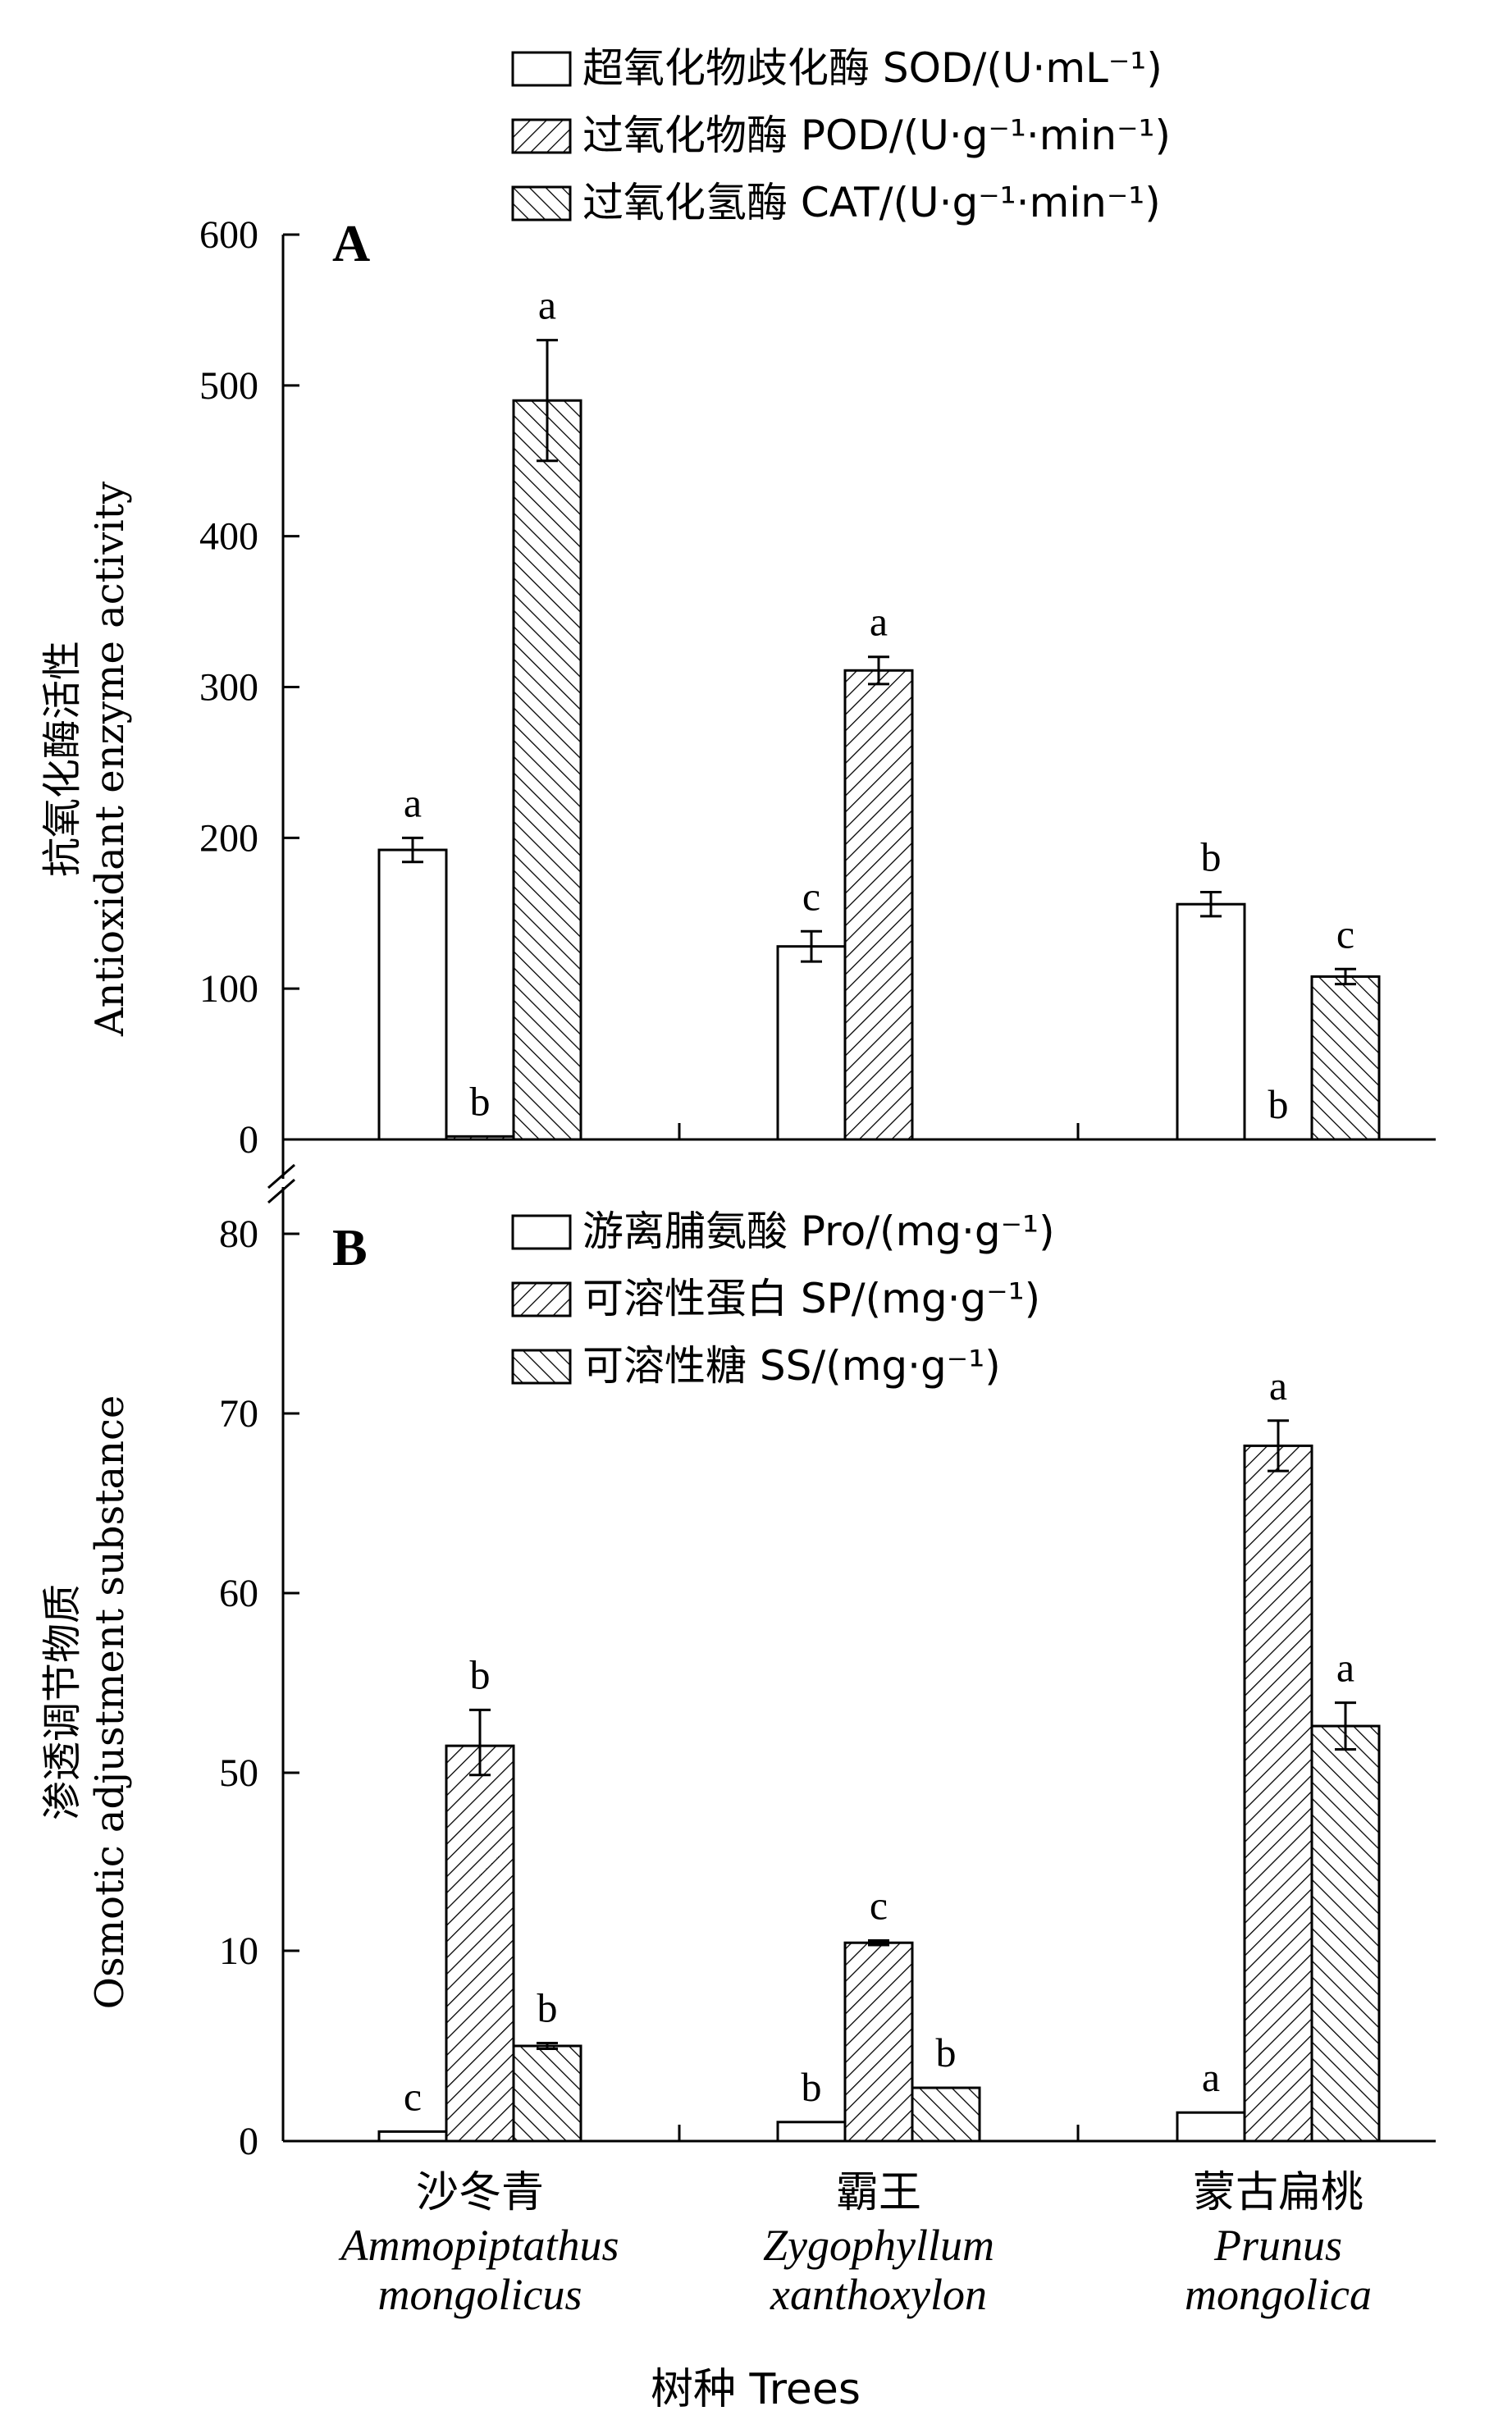 The width and height of the screenshot is (1512, 2420). I want to click on axis-break-gap, so click(283, 1183).